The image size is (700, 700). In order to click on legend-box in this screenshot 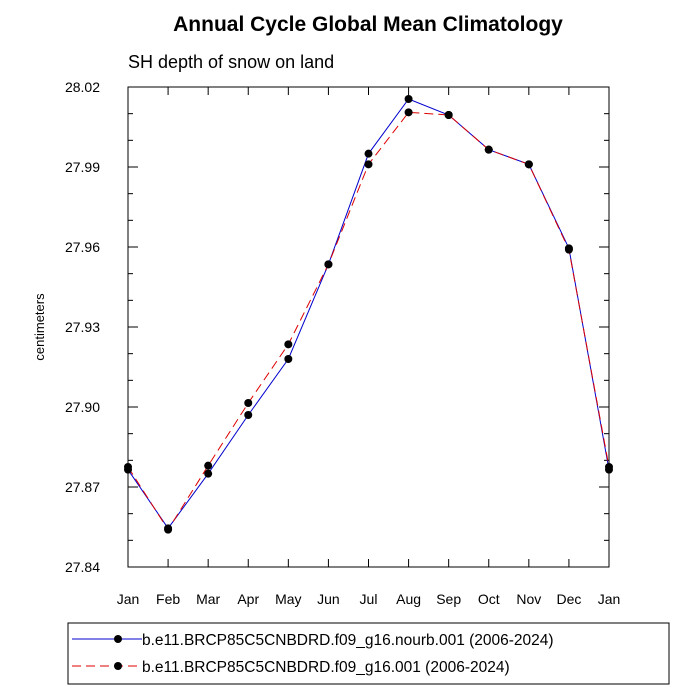, I will do `click(368, 653)`.